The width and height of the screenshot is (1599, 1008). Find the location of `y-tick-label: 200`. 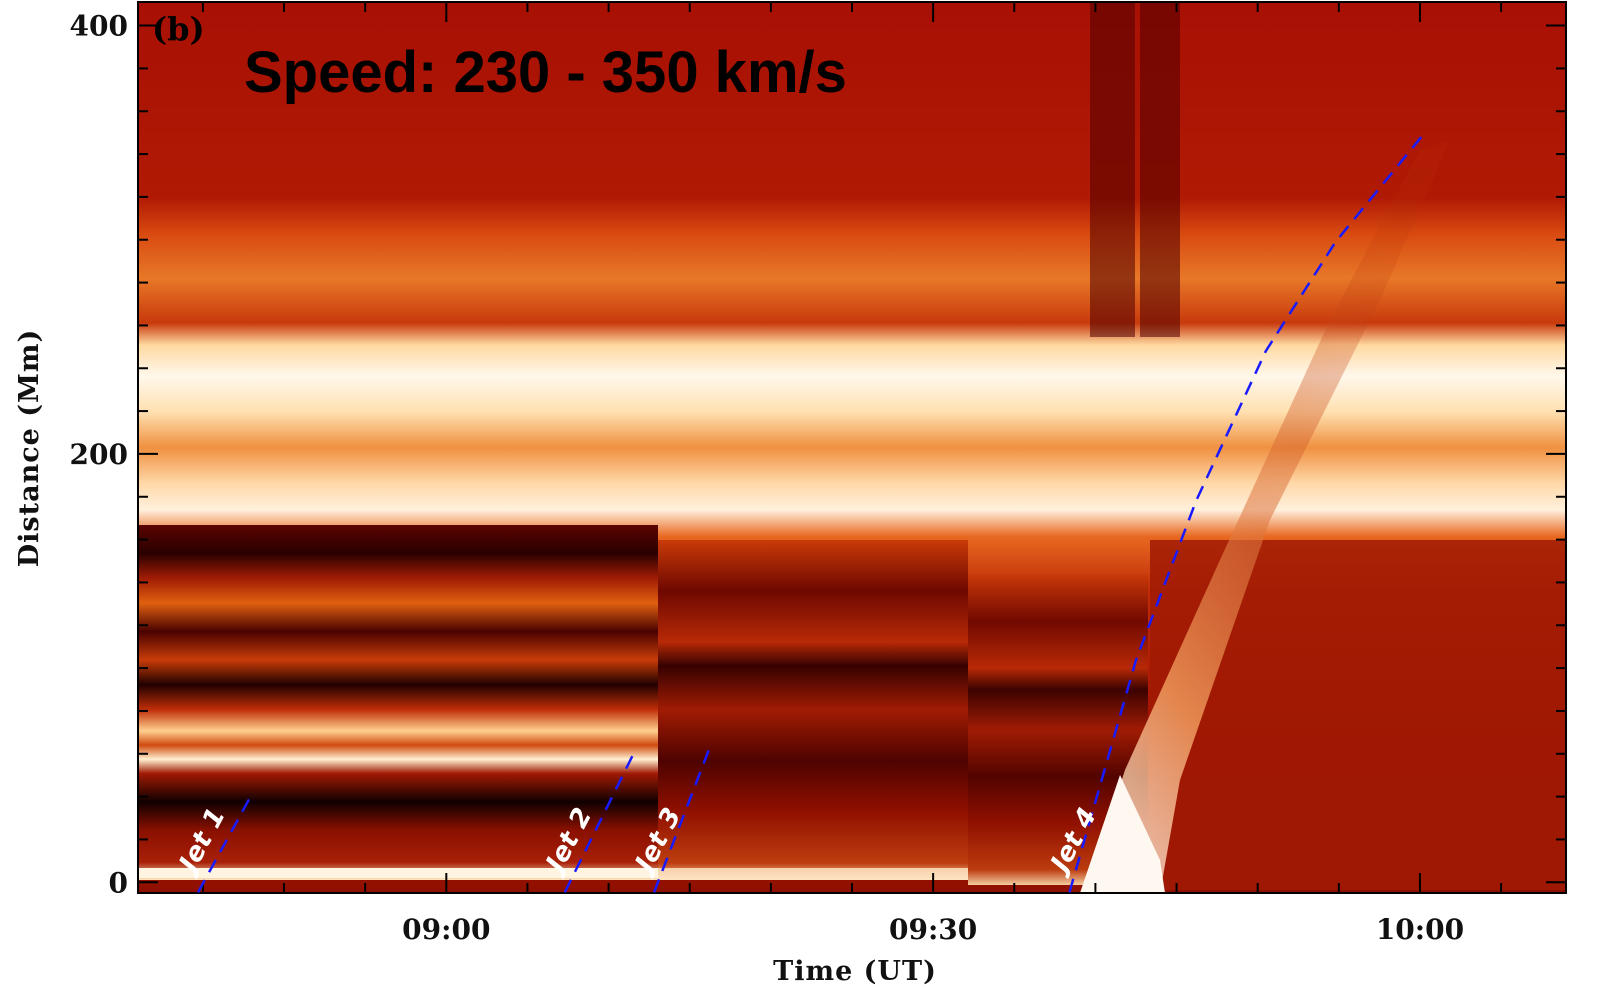

y-tick-label: 200 is located at coordinates (99, 454).